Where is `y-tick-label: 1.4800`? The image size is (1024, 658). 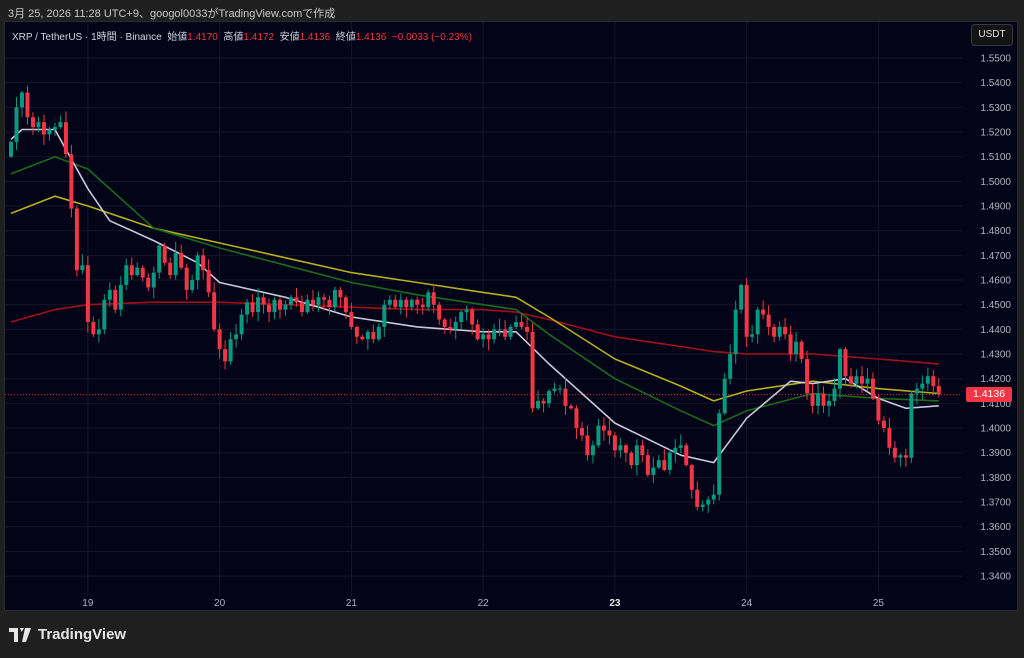 y-tick-label: 1.4800 is located at coordinates (995, 231).